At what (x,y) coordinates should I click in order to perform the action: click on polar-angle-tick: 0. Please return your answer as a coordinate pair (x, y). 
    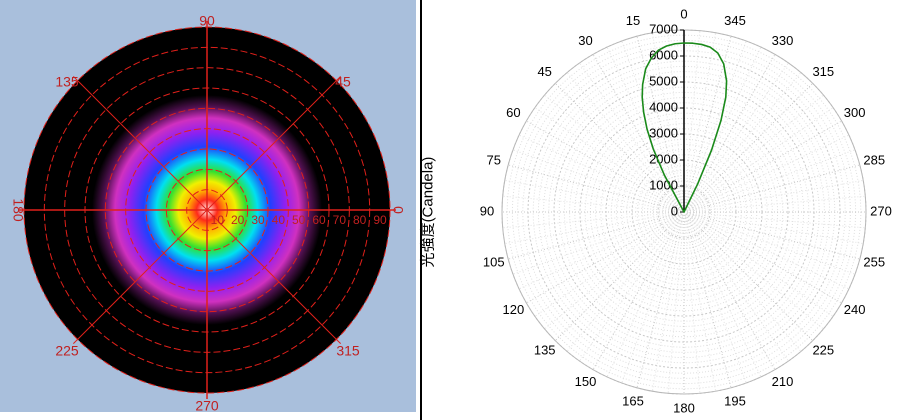
    Looking at the image, I should click on (683, 13).